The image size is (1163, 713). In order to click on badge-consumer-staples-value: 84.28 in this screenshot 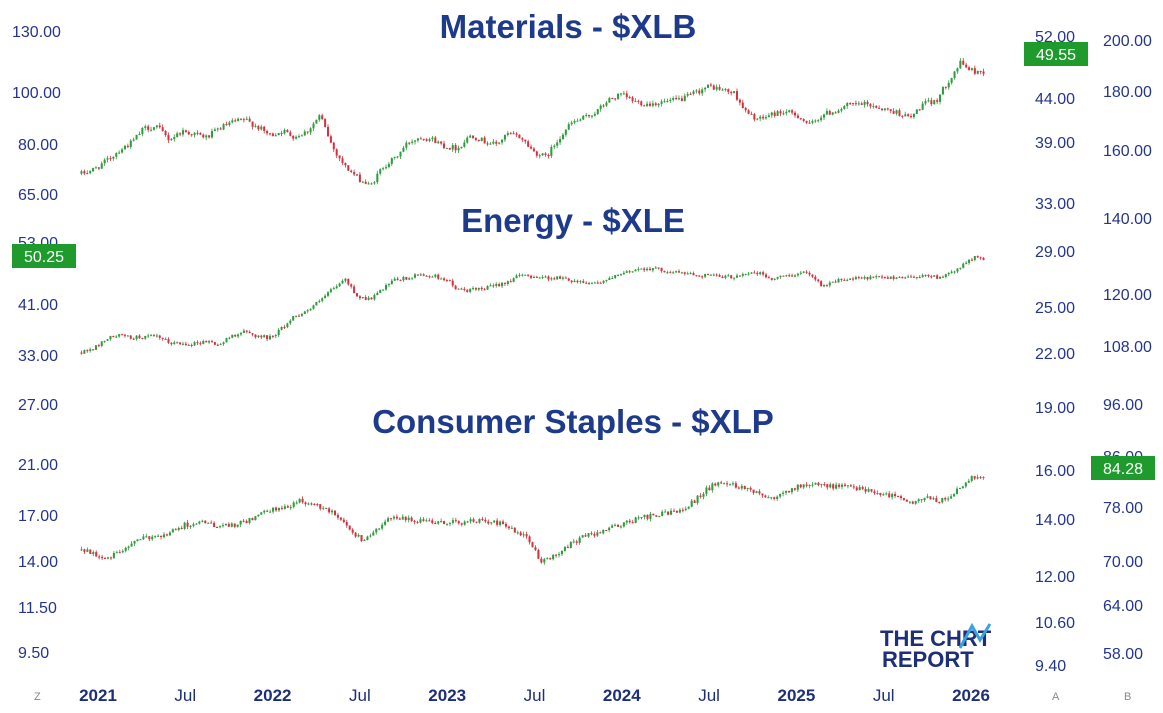, I will do `click(1123, 469)`.